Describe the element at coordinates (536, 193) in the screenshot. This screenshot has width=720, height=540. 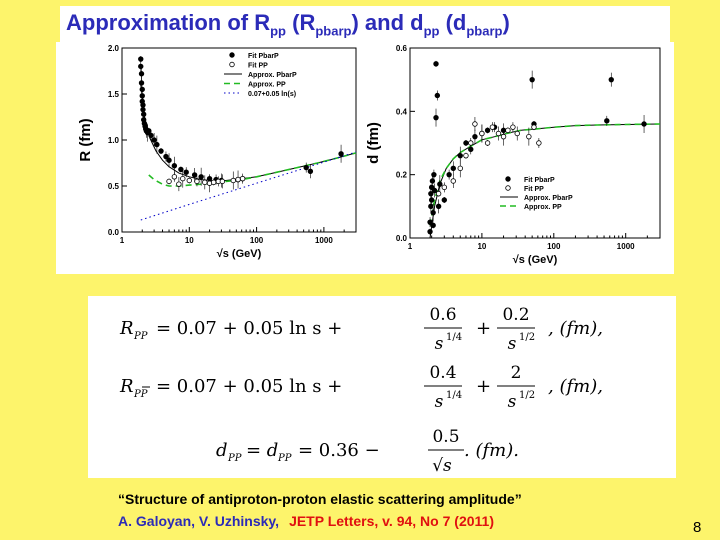
I see `legend: Fit PbarP Fit PP Approx. PbarP Approx. PP` at that location.